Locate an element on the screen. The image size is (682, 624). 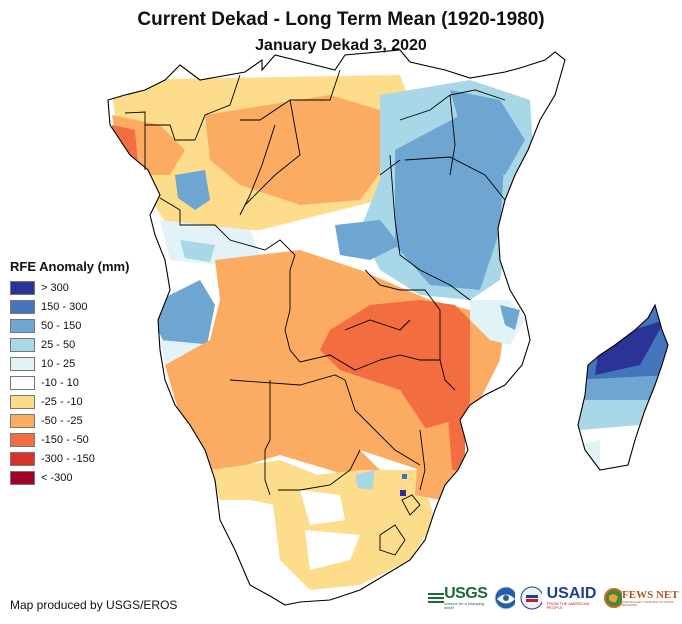
legend-item: -300 - -150 is located at coordinates (69, 458).